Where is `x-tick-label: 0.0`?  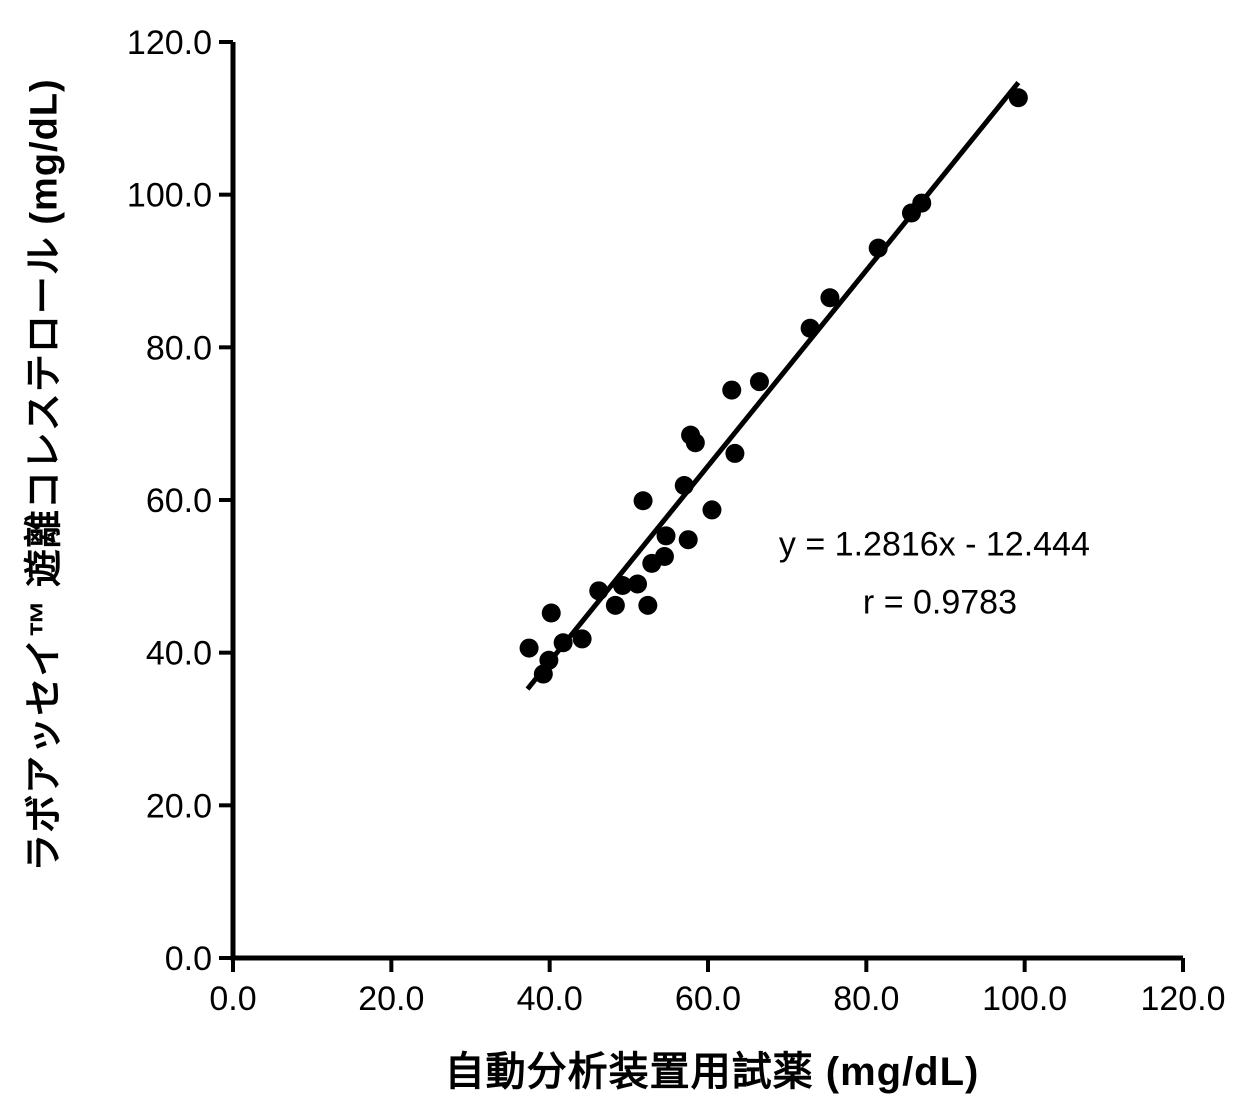
x-tick-label: 0.0 is located at coordinates (232, 999).